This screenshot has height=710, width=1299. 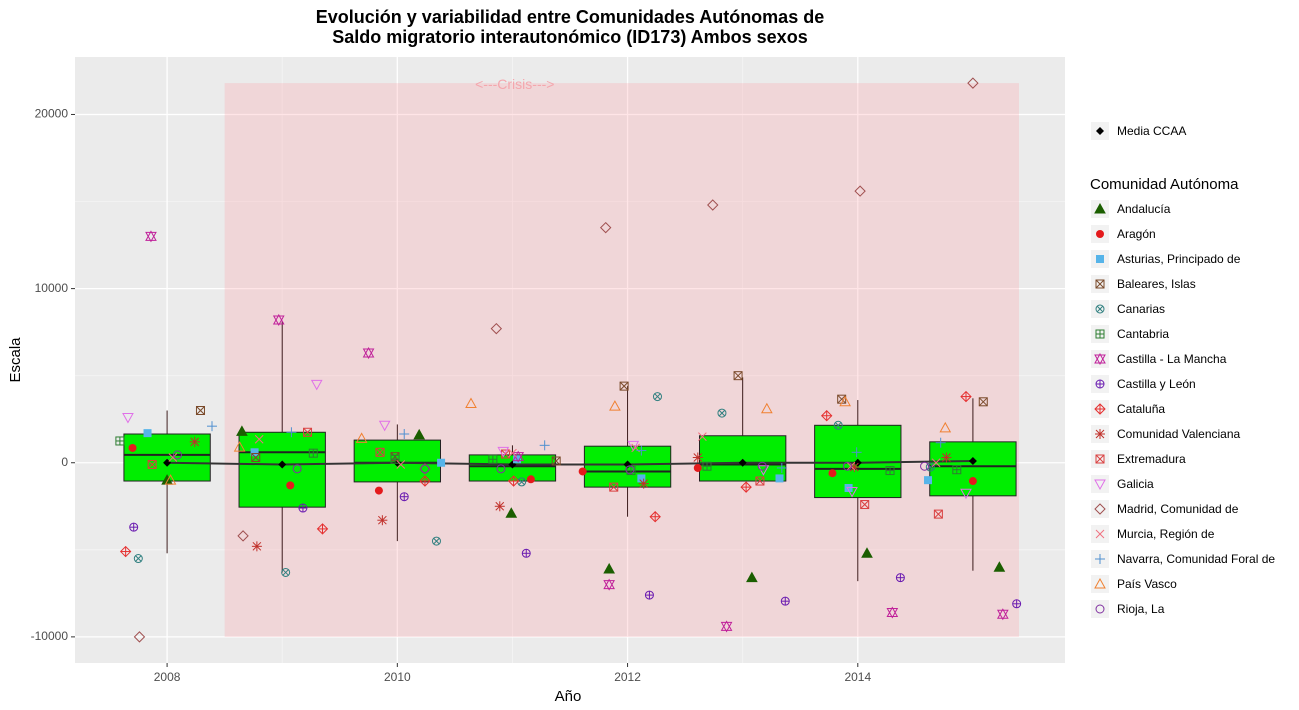 I want to click on legend-label: Navarra, Comunidad Foral de, so click(x=1196, y=559).